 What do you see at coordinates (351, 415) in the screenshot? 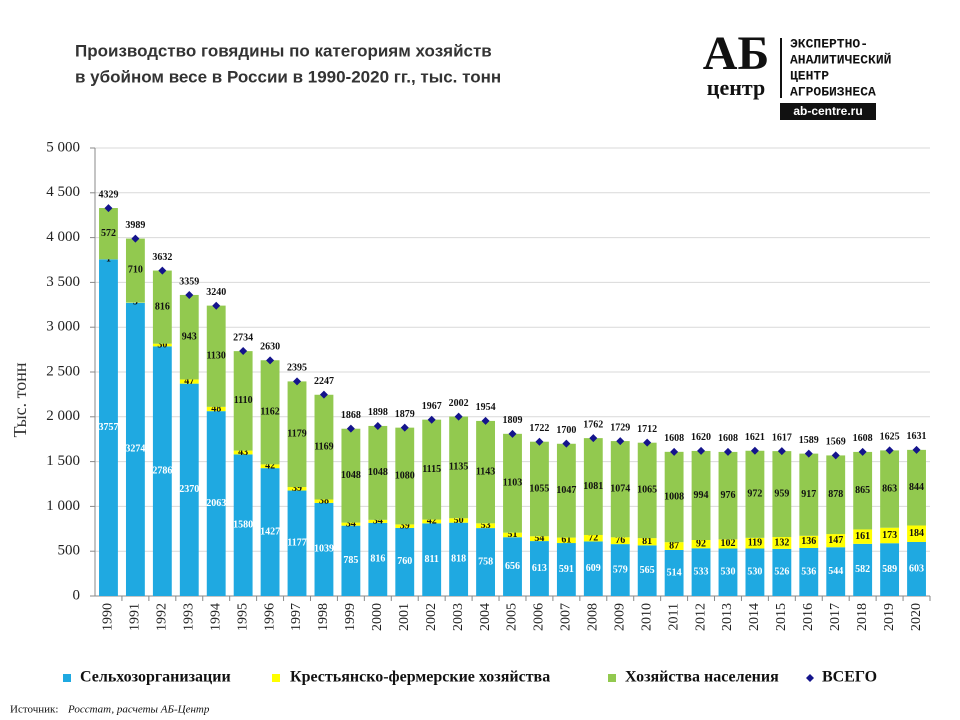
I see `total-label: 1868` at bounding box center [351, 415].